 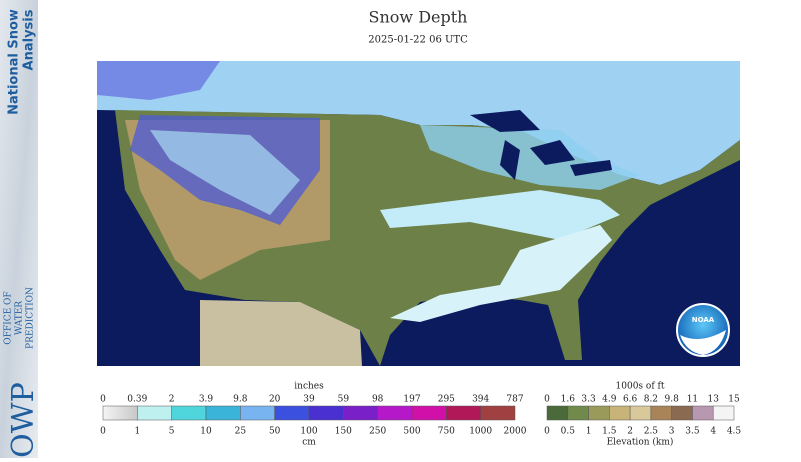 What do you see at coordinates (275, 432) in the screenshot?
I see `legend-label: 50` at bounding box center [275, 432].